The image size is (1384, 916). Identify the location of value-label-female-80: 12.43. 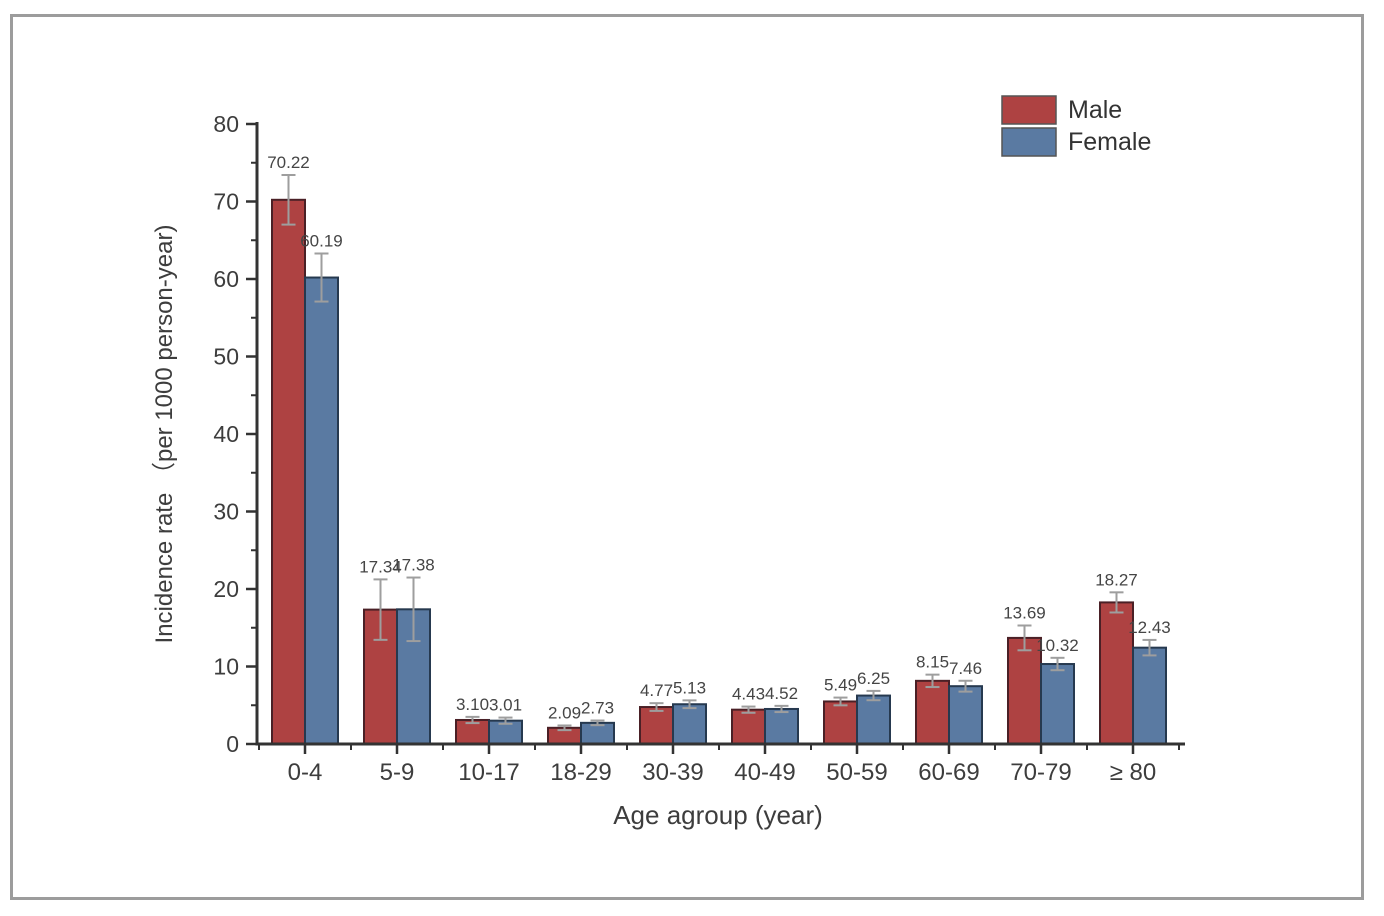
(1149, 627).